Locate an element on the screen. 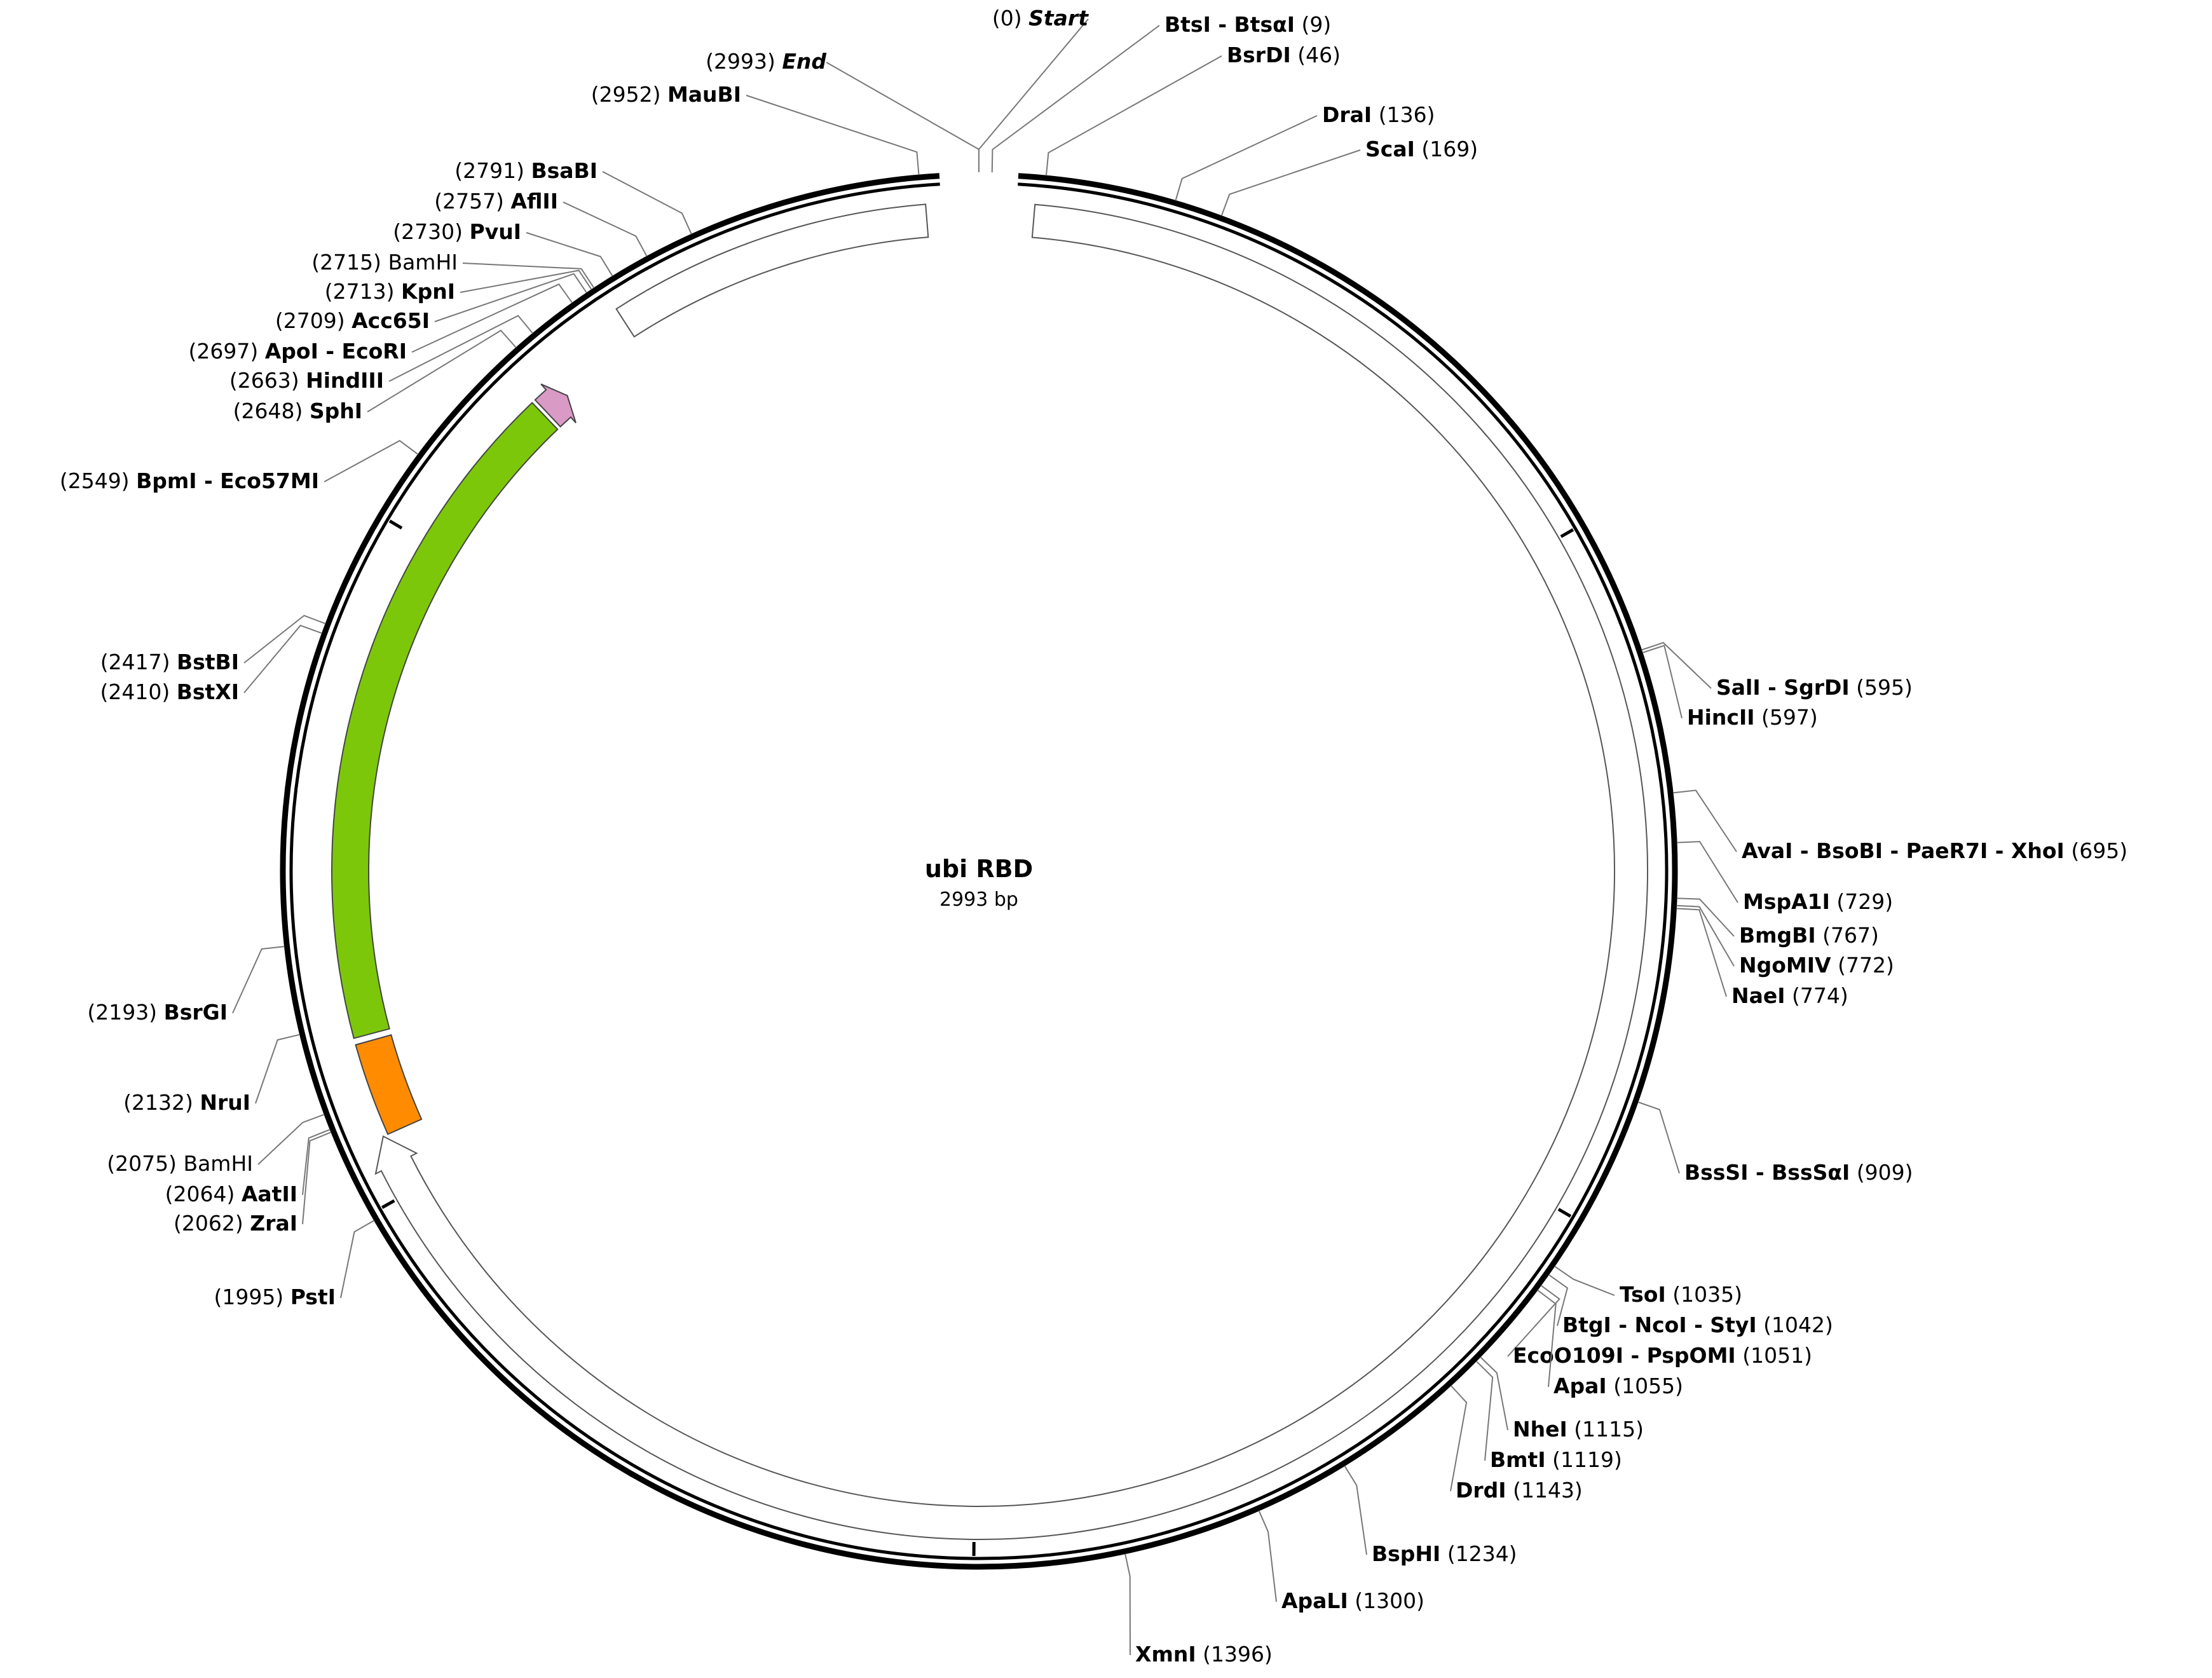 This screenshot has height=1678, width=2212. feature-signal-peptide is located at coordinates (389, 1084).